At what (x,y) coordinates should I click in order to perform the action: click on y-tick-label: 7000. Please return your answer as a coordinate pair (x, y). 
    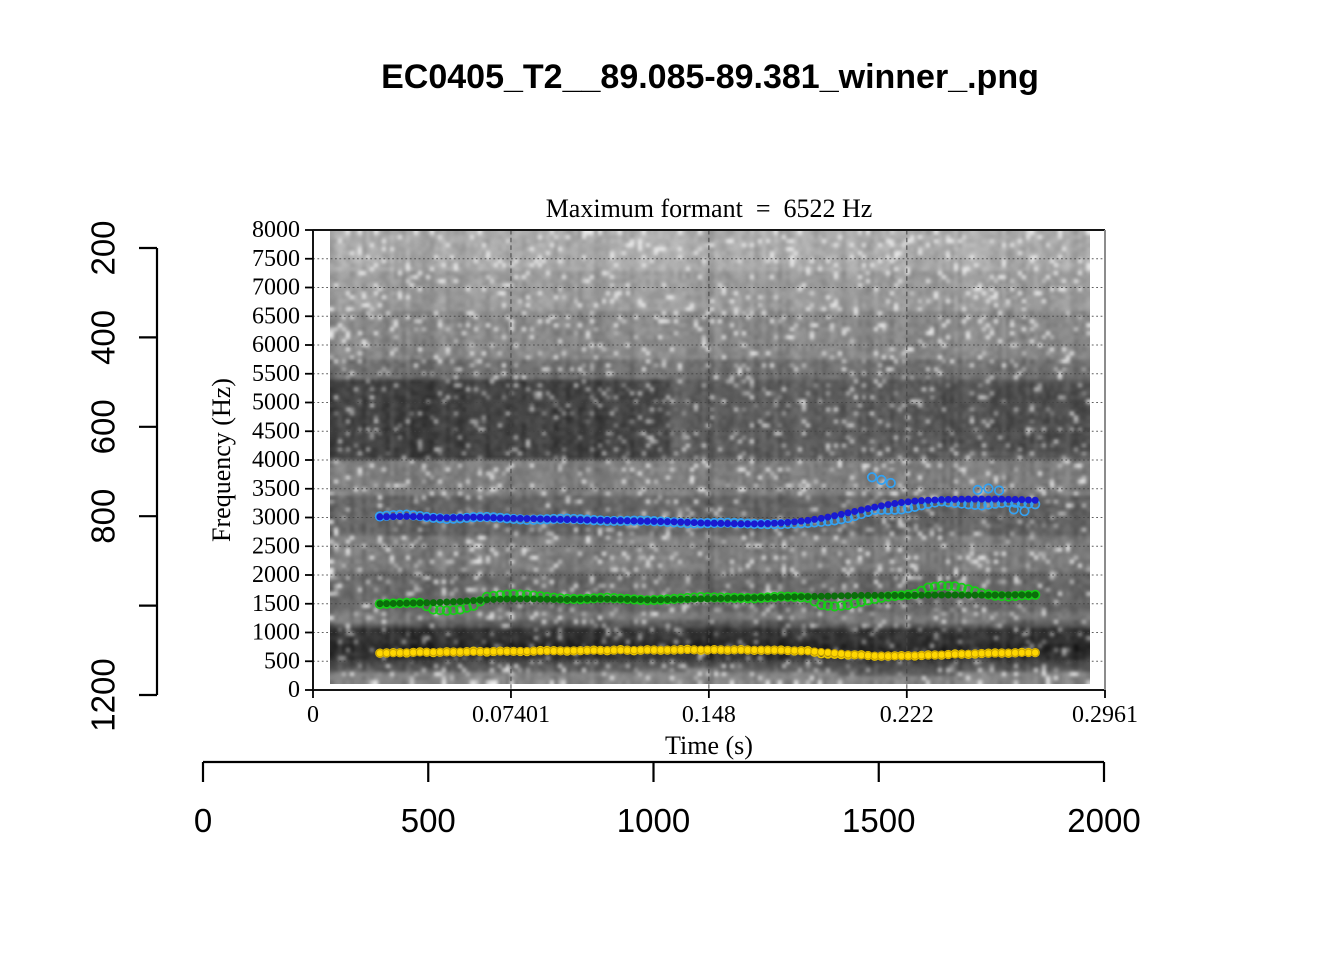
    Looking at the image, I should click on (276, 288).